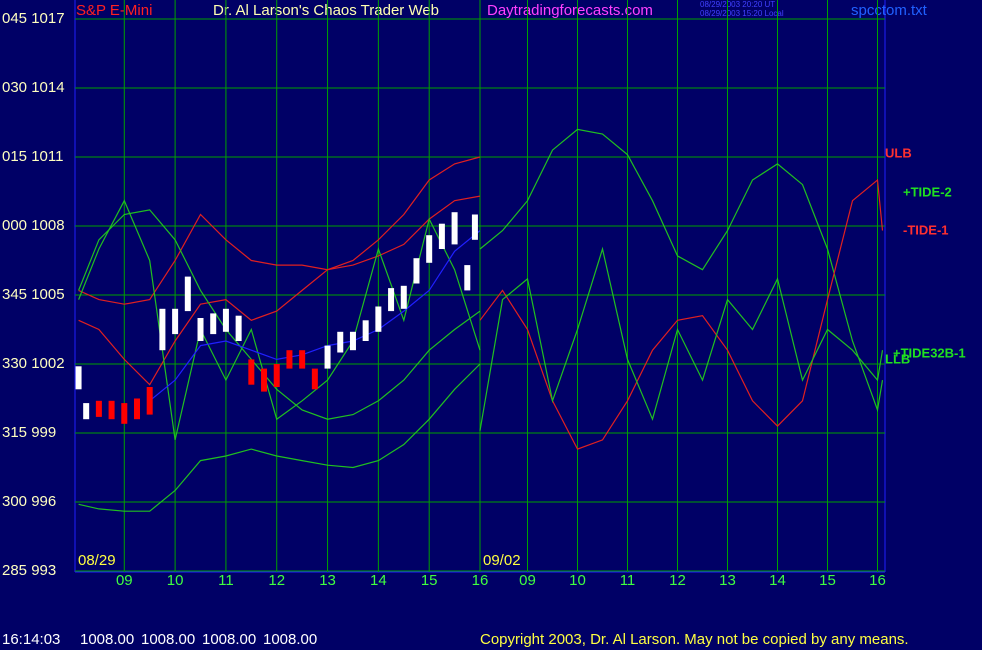 The image size is (982, 650). Describe the element at coordinates (926, 229) in the screenshot. I see `series-label: -TIDE-1` at that location.